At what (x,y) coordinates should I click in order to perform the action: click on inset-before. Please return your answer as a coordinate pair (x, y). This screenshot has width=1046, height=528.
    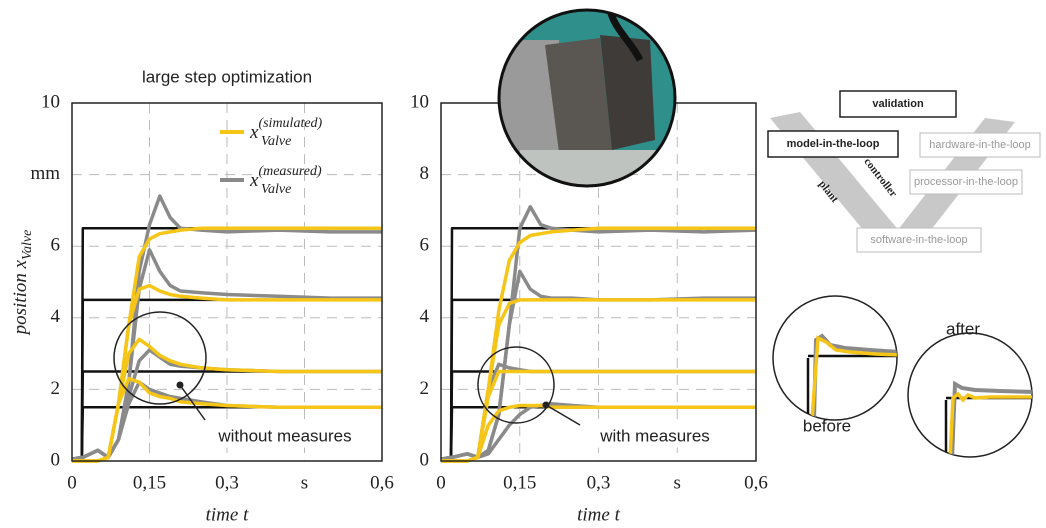
    Looking at the image, I should click on (835, 358).